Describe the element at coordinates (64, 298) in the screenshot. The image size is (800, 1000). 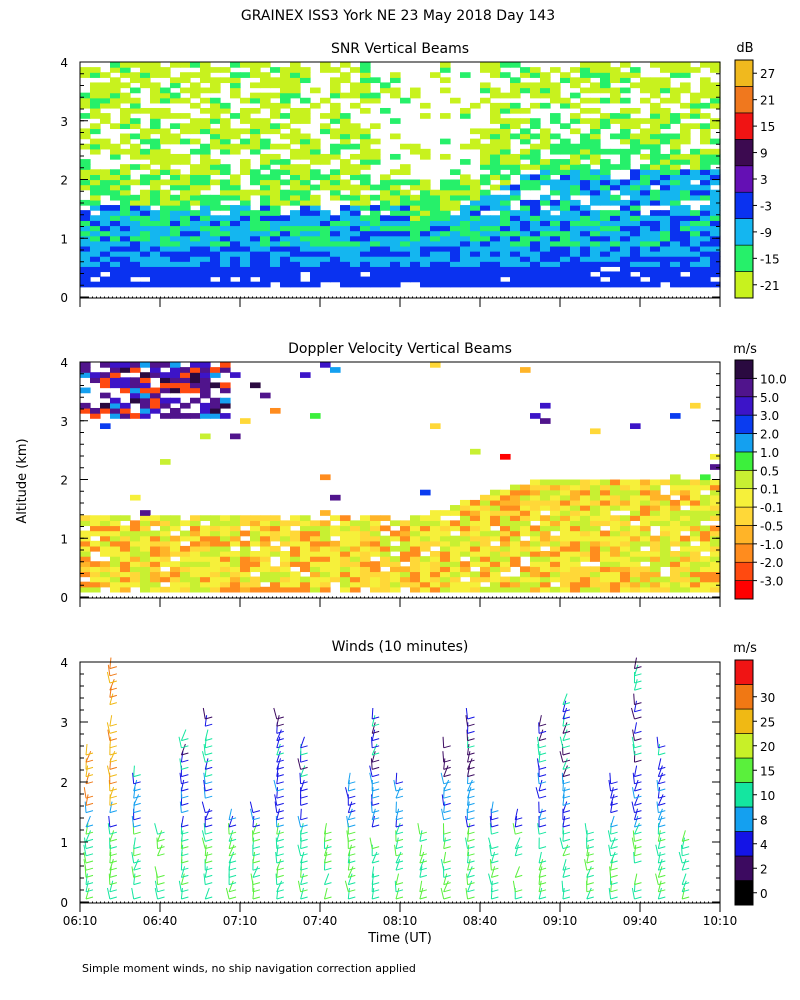
I see `y-tick-label: 0` at that location.